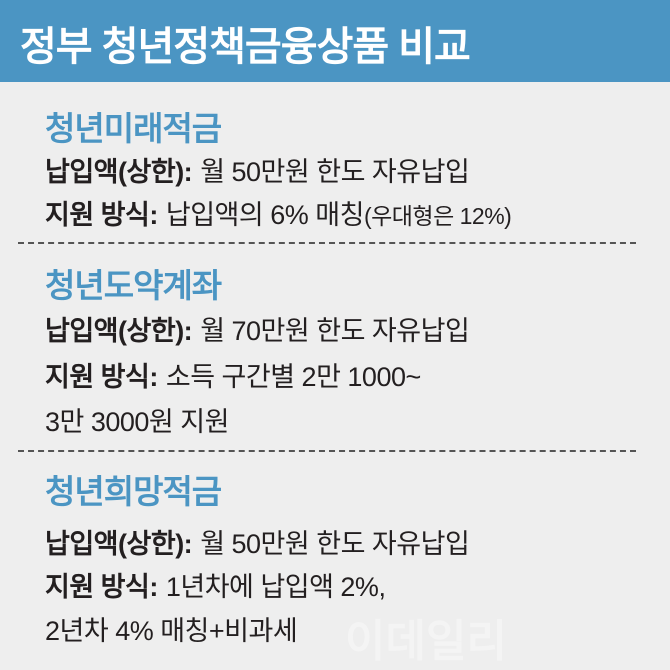  Describe the element at coordinates (335, 331) in the screenshot. I see `payment-value: 월 70만원 한도 자유납입` at that location.